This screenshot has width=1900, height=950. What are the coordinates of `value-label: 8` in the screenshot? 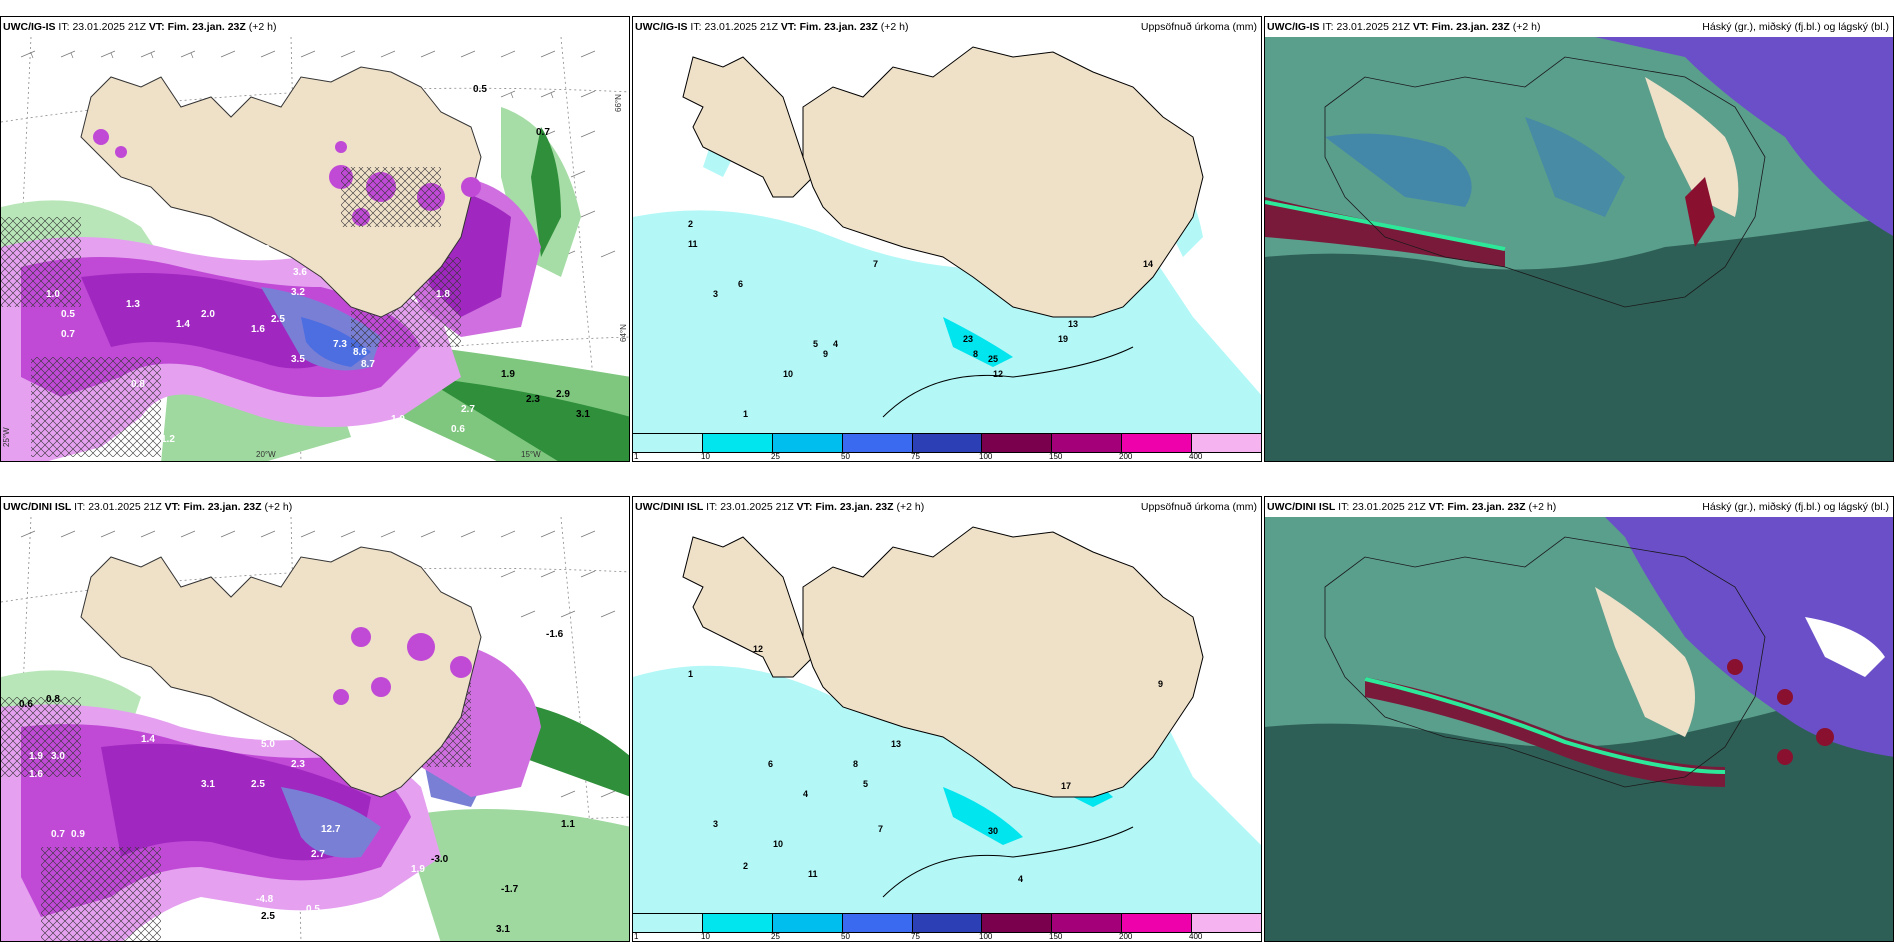 It's located at (855, 764).